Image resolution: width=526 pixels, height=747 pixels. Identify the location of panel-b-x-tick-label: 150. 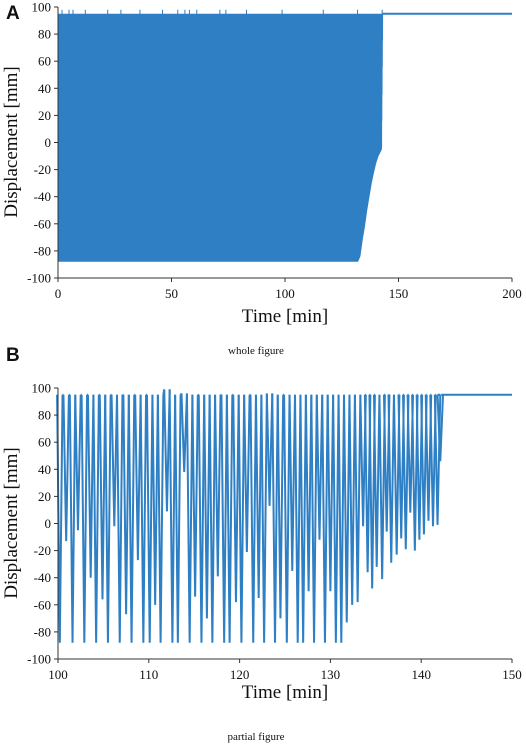
(512, 674).